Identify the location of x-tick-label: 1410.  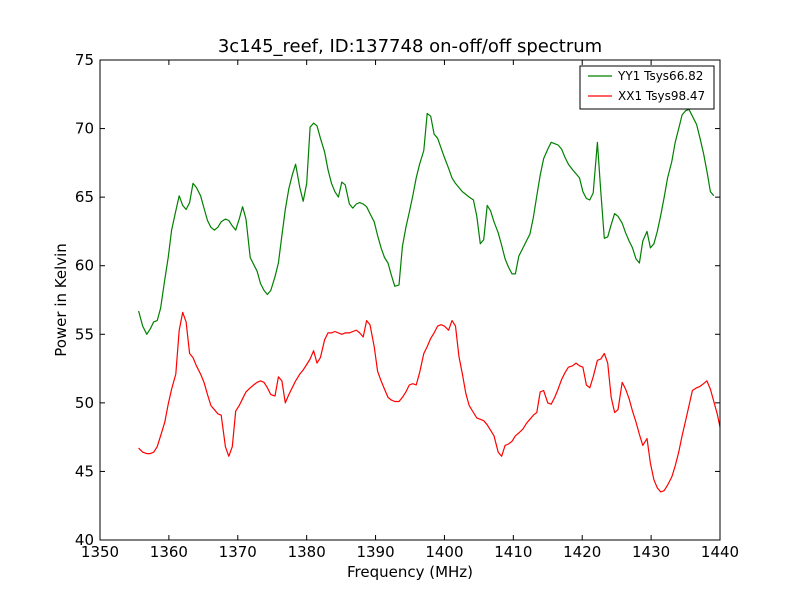
(513, 552).